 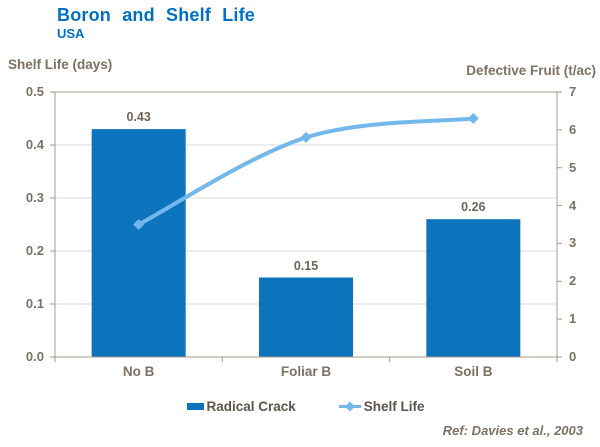 What do you see at coordinates (573, 129) in the screenshot?
I see `right-axis-tick-label: 6` at bounding box center [573, 129].